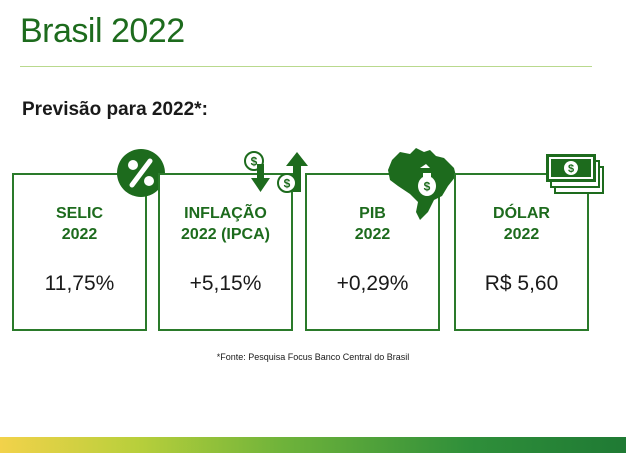 This screenshot has height=453, width=626. I want to click on selic-card: SELIC 2022 11,75%, so click(79, 252).